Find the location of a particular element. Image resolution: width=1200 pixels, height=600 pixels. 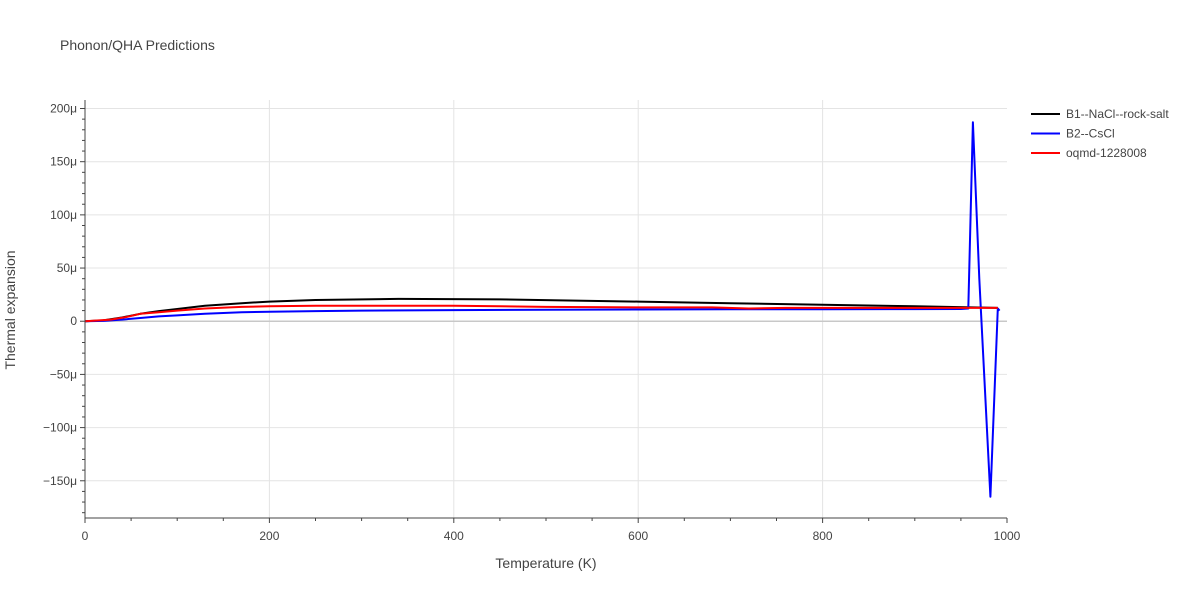

legend-item-b1-nacl-rock-salt: B1--NaCl--rock-salt is located at coordinates (1100, 114).